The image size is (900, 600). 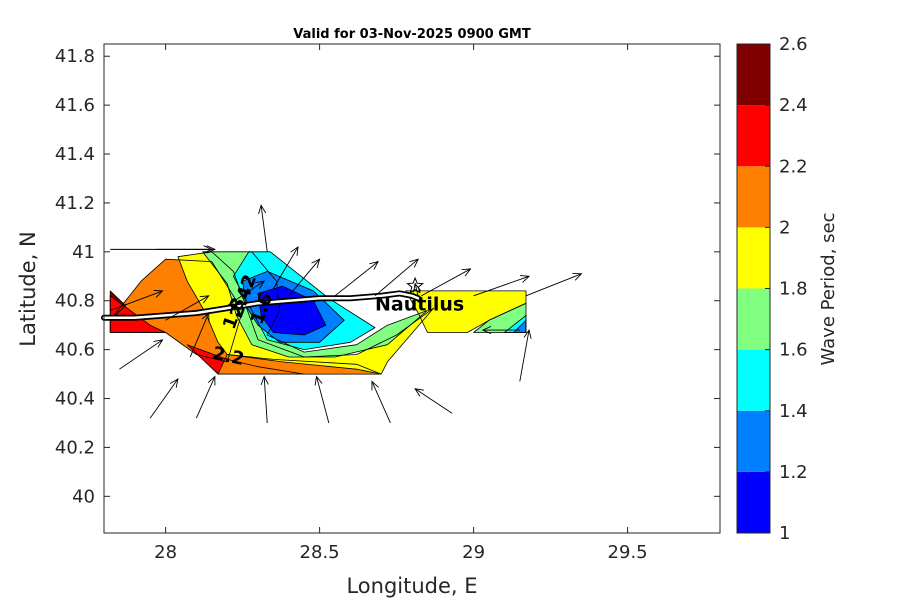 What do you see at coordinates (28, 289) in the screenshot?
I see `y-axis-label: Latitude, N` at bounding box center [28, 289].